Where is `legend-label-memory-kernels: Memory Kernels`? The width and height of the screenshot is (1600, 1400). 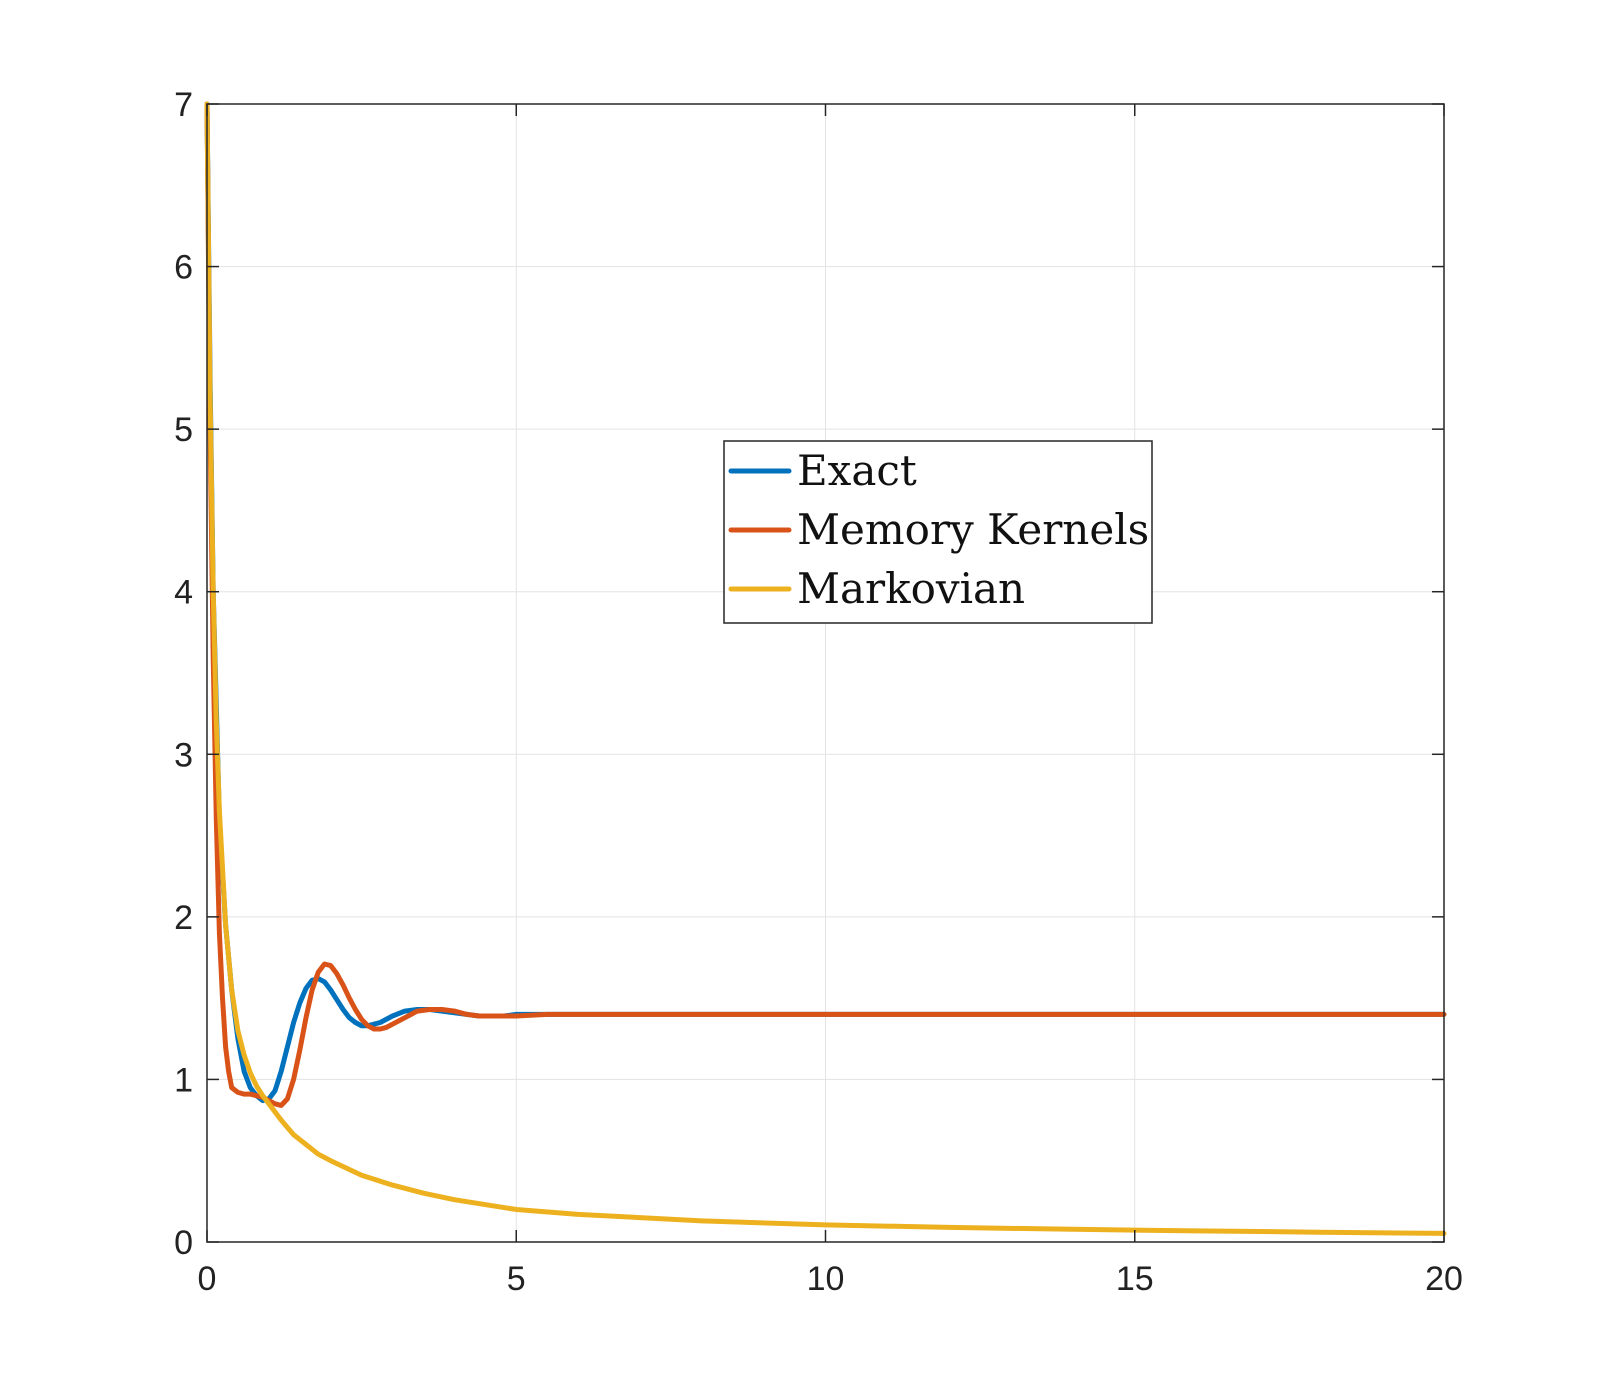 legend-label-memory-kernels: Memory Kernels is located at coordinates (973, 529).